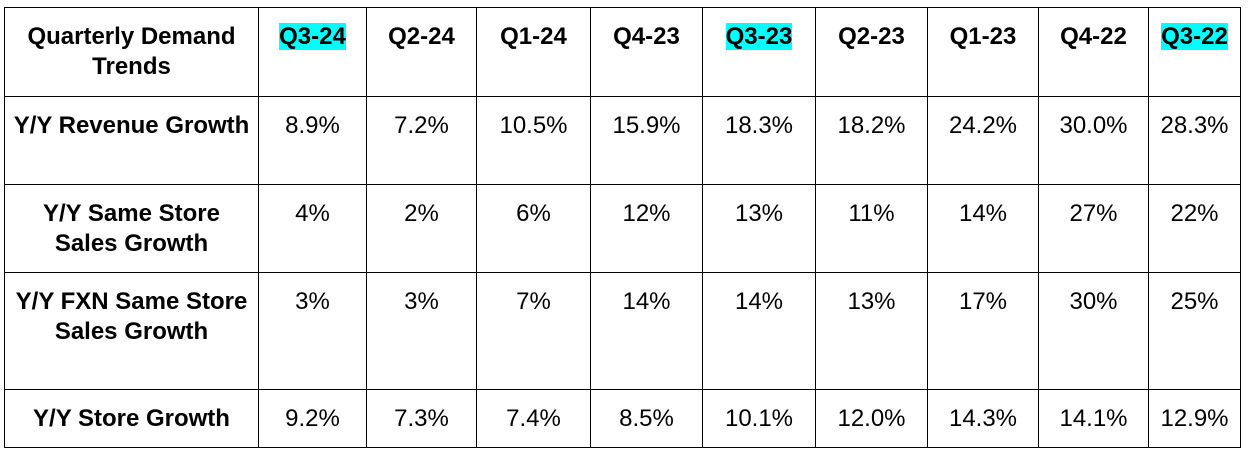  I want to click on corner-header-cell: Quarterly Demand Trends, so click(131, 52).